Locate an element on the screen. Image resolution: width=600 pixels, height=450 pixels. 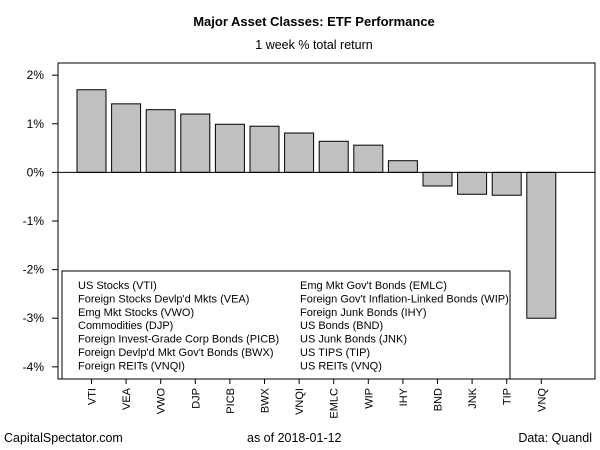
bar-vnq is located at coordinates (541, 245).